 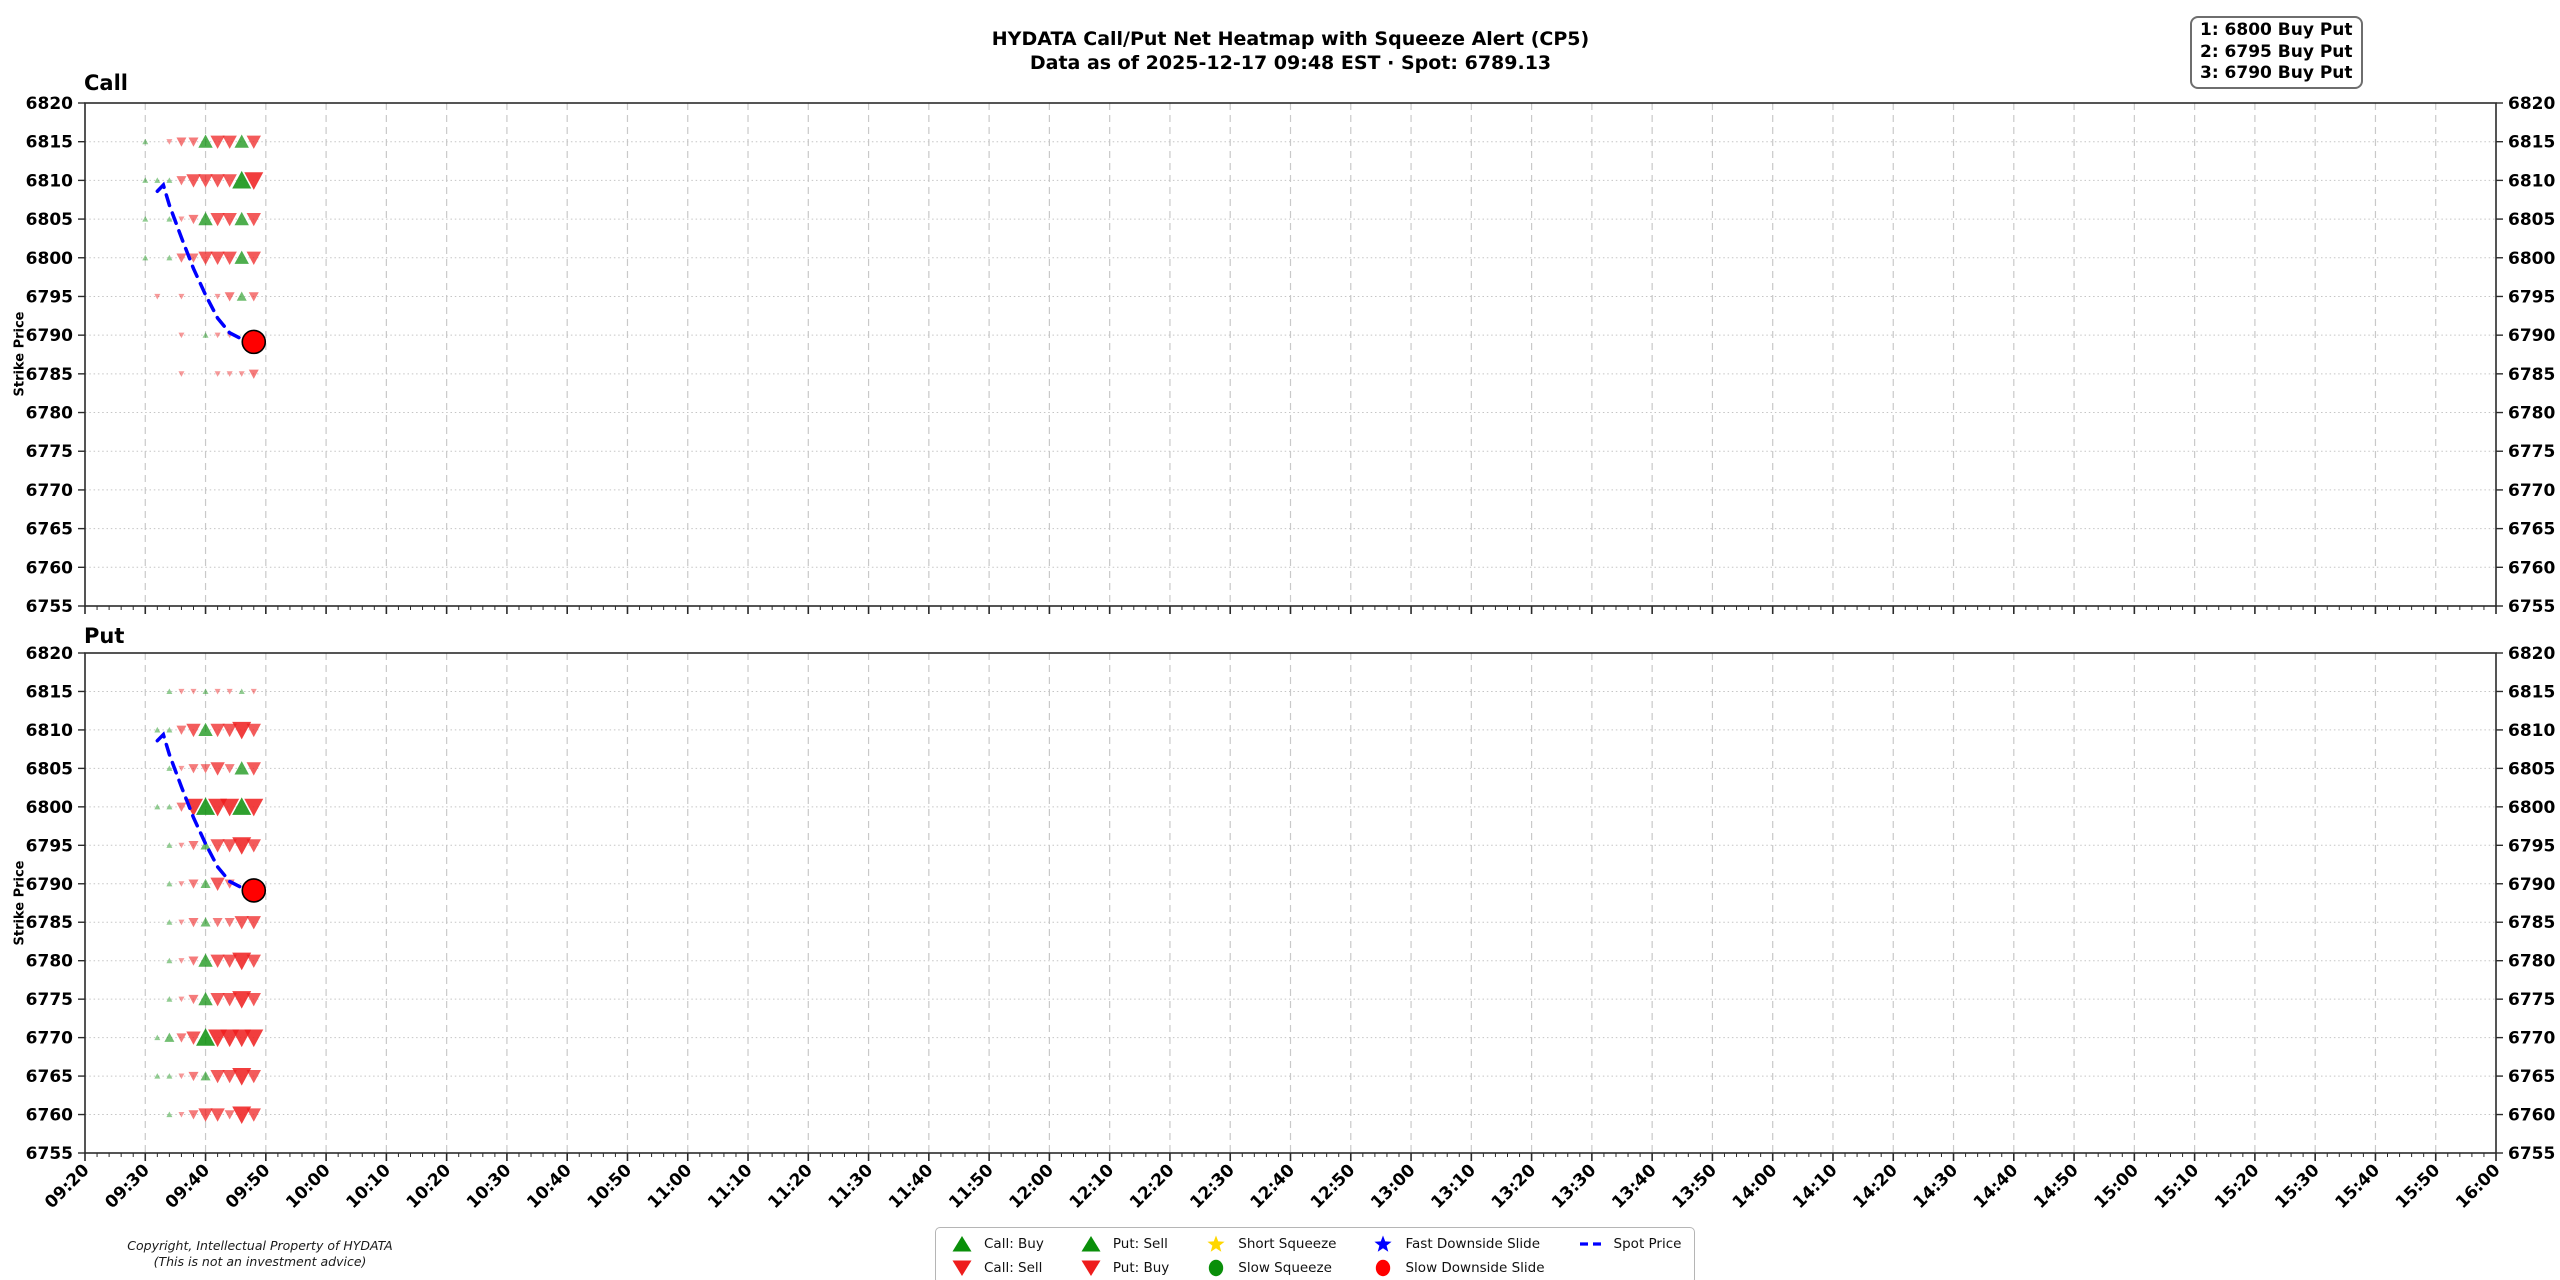 I want to click on x-tick-label: 10:10, so click(x=368, y=1186).